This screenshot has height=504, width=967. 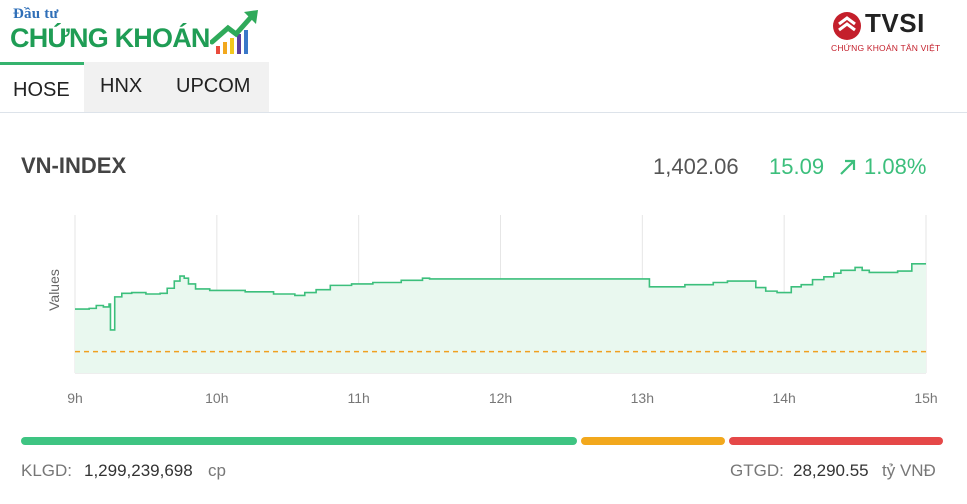 What do you see at coordinates (47, 470) in the screenshot?
I see `klgd-label: KLGD:` at bounding box center [47, 470].